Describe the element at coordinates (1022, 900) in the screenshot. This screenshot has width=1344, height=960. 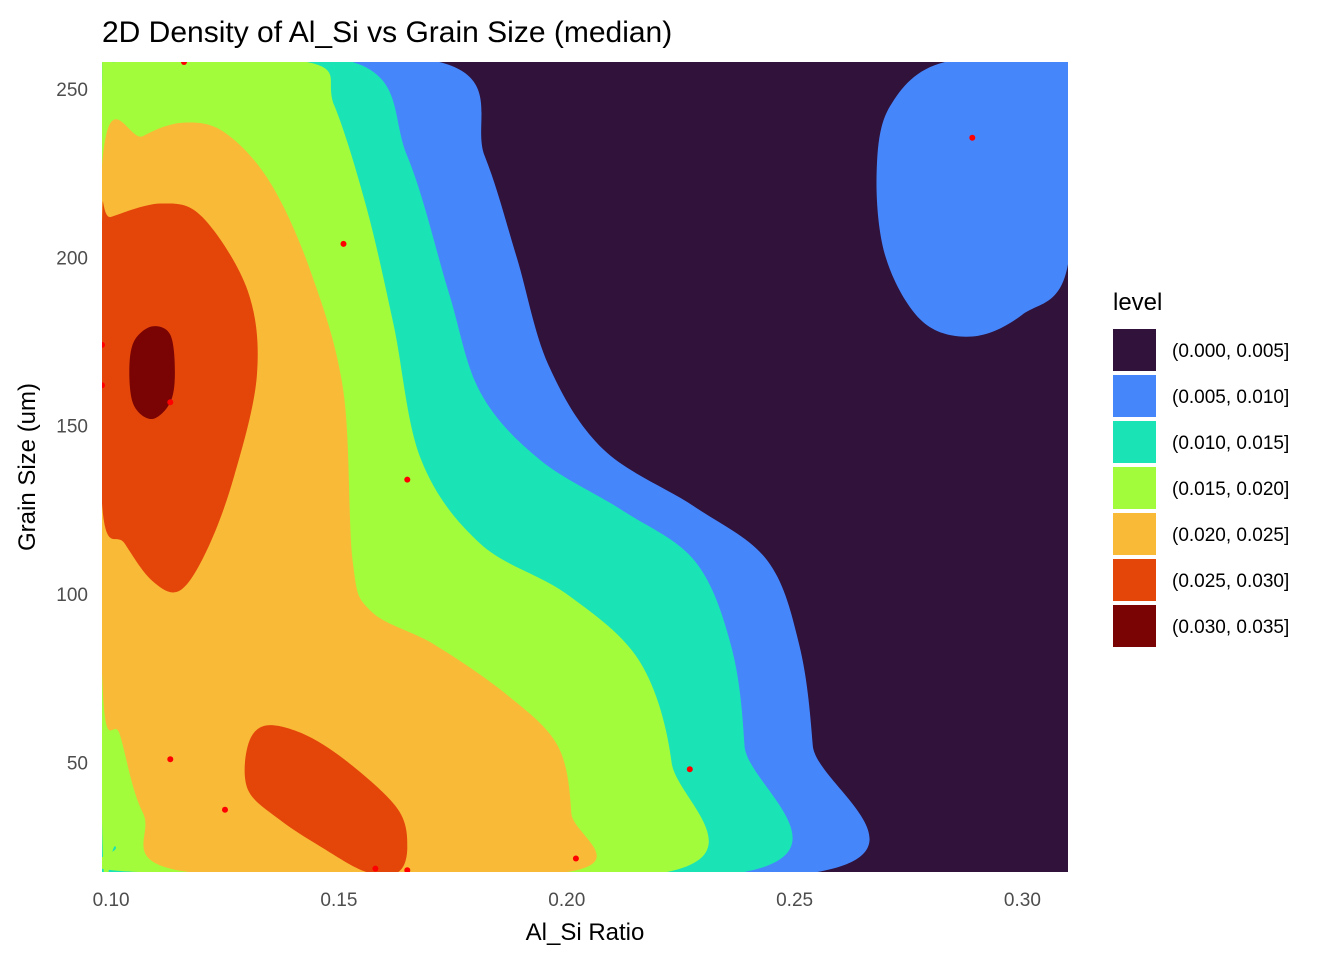
I see `x-tick-label: 0.30` at that location.